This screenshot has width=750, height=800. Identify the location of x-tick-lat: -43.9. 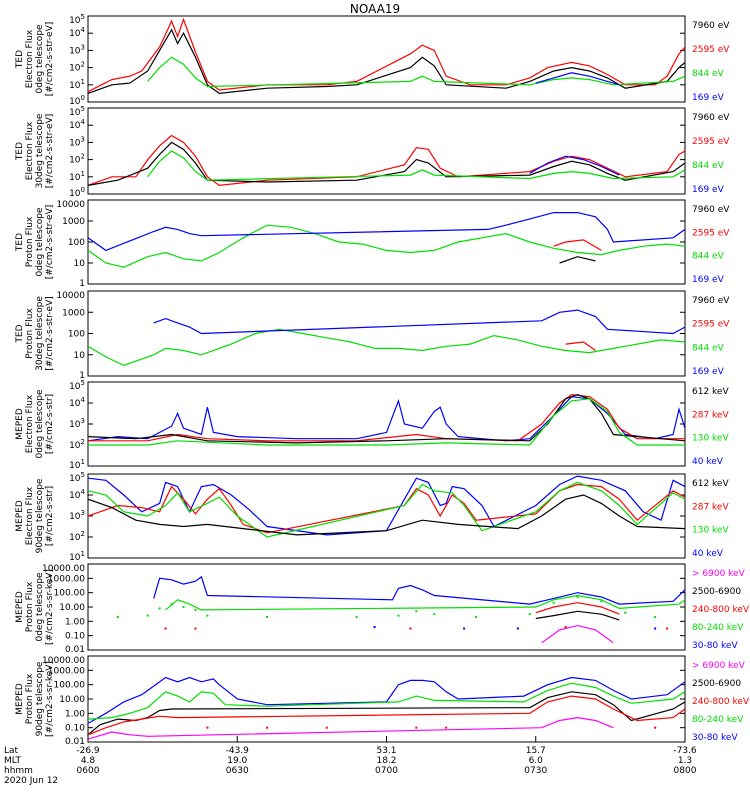
(238, 751).